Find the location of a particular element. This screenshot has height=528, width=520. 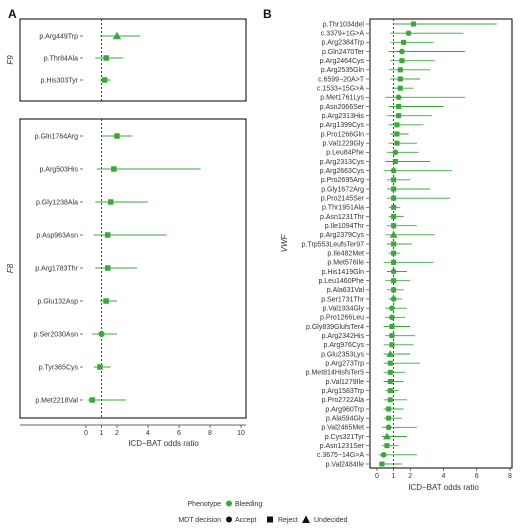

legend-reject-swatch is located at coordinates (270, 519).